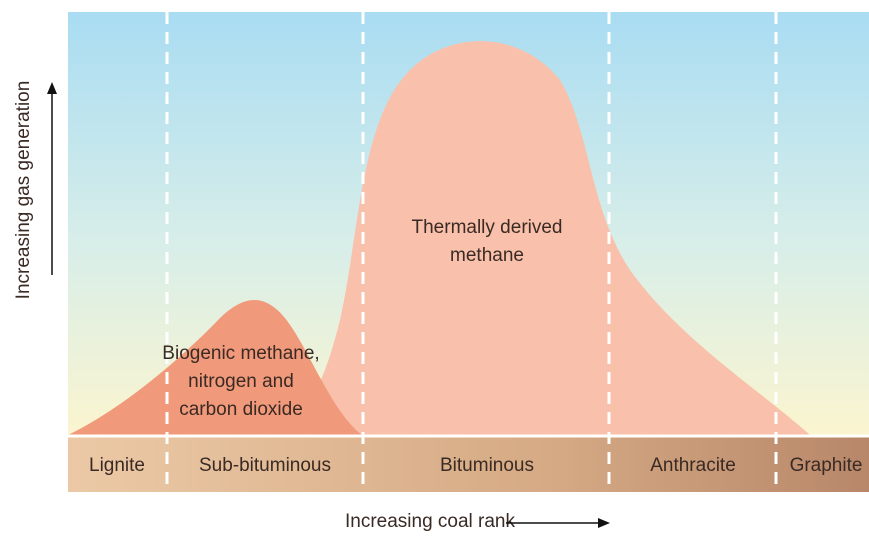  I want to click on y-axis-label: Increasing gas generation, so click(23, 190).